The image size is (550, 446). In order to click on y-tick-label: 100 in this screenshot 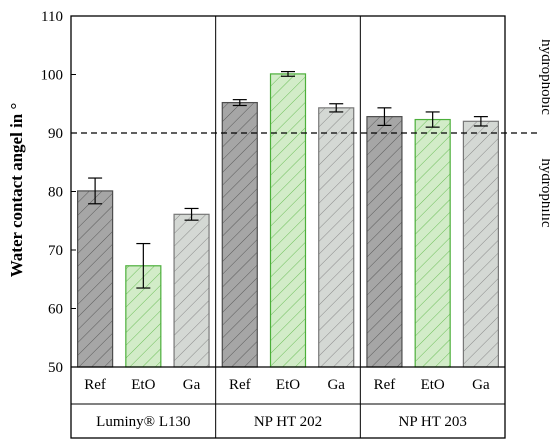, I will do `click(52, 76)`.